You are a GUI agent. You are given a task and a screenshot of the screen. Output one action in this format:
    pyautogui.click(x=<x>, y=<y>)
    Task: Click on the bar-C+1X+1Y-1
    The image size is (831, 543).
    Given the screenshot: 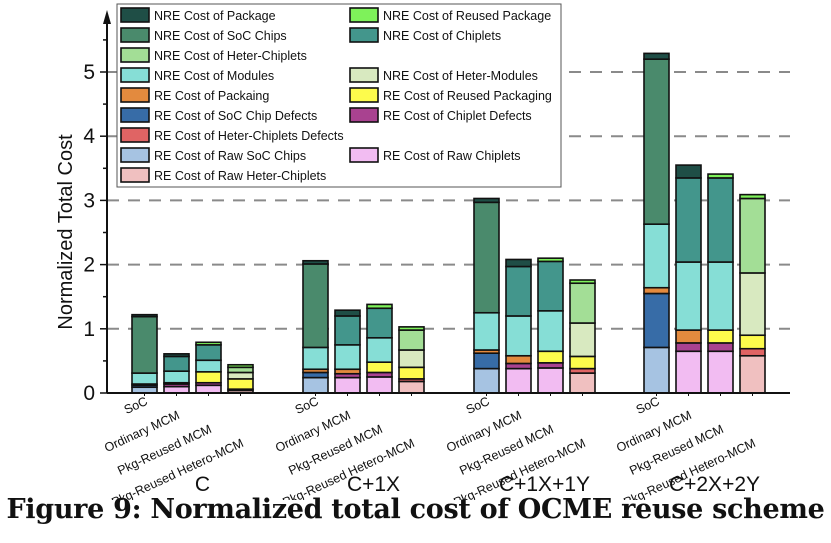 What is the action you would take?
    pyautogui.click(x=518, y=326)
    